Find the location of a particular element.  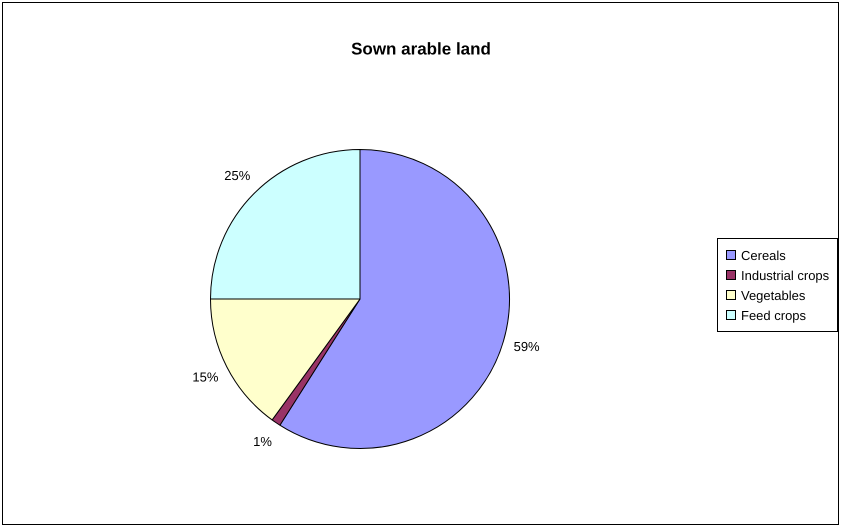

data-label: 59% is located at coordinates (527, 346).